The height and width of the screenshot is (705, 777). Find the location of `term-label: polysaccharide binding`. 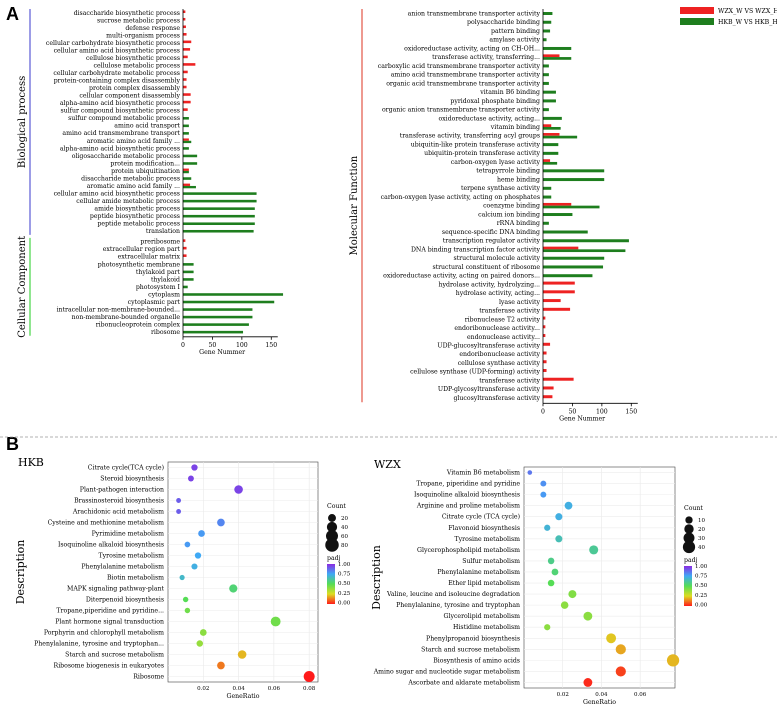

term-label: polysaccharide binding is located at coordinates (503, 22).